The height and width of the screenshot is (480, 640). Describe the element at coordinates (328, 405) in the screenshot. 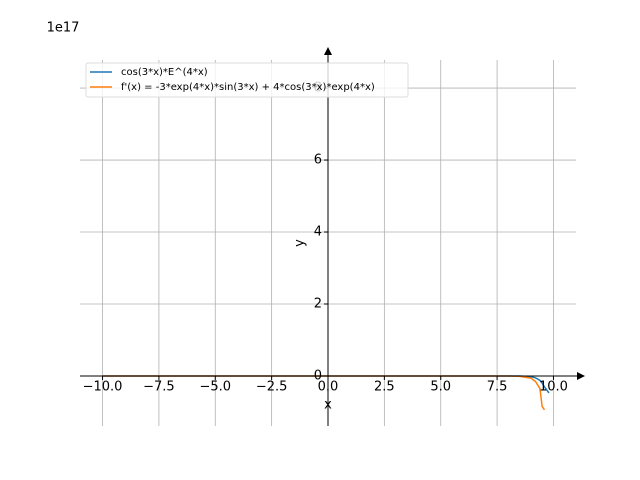

I see `x-axis-label: x` at that location.